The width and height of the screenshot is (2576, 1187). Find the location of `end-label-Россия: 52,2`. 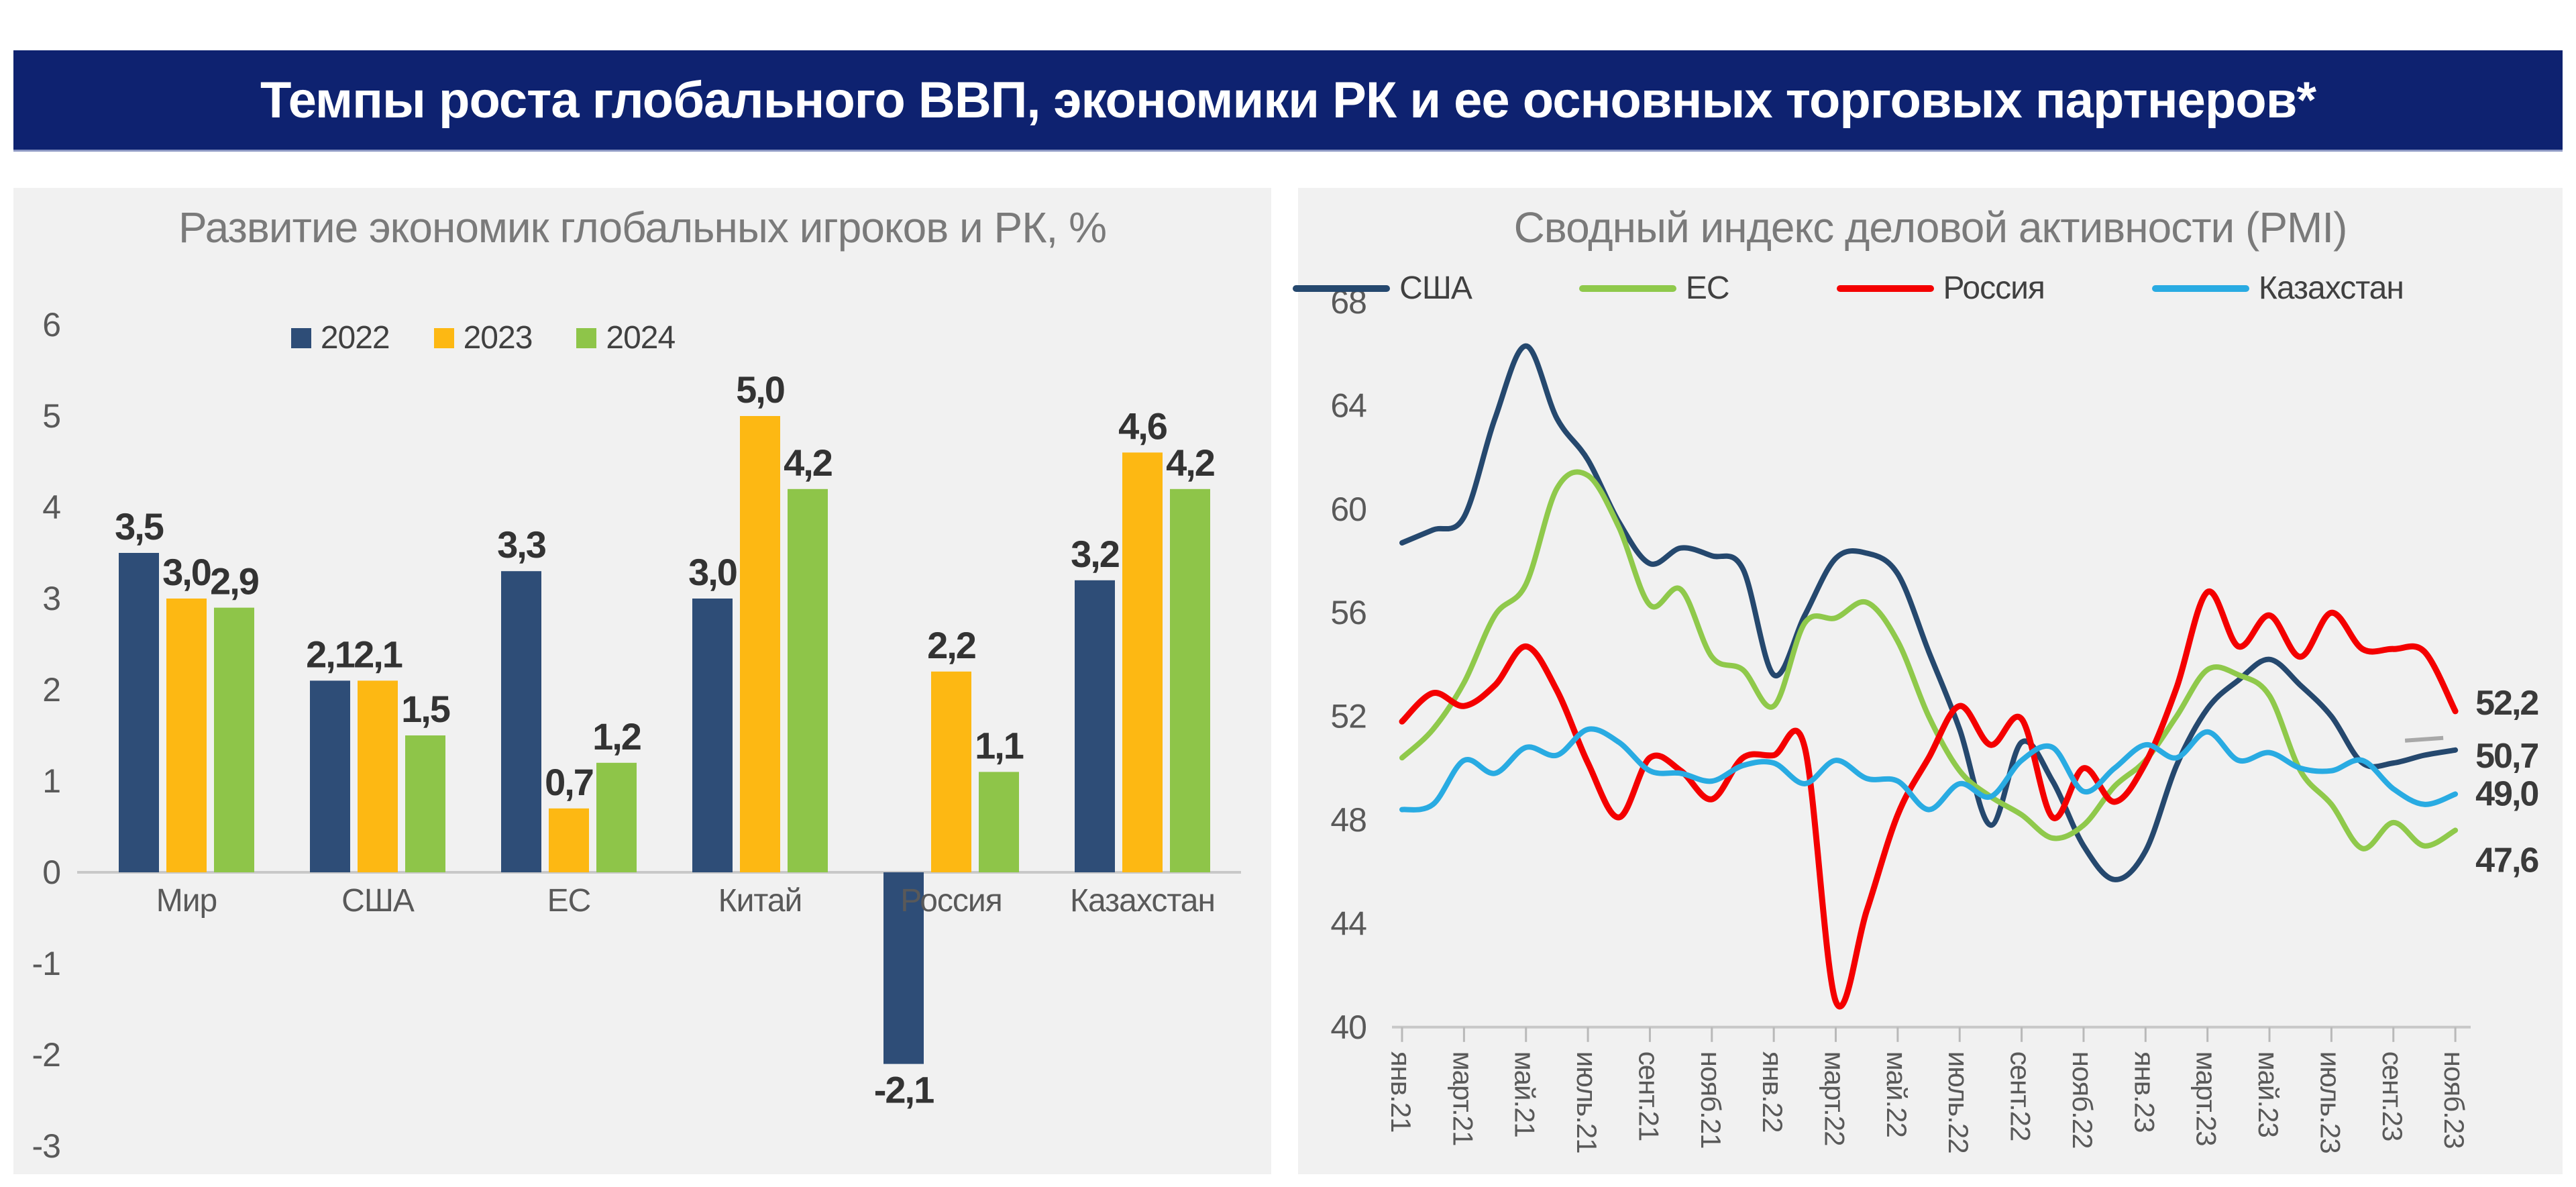

end-label-Россия: 52,2 is located at coordinates (2506, 703).